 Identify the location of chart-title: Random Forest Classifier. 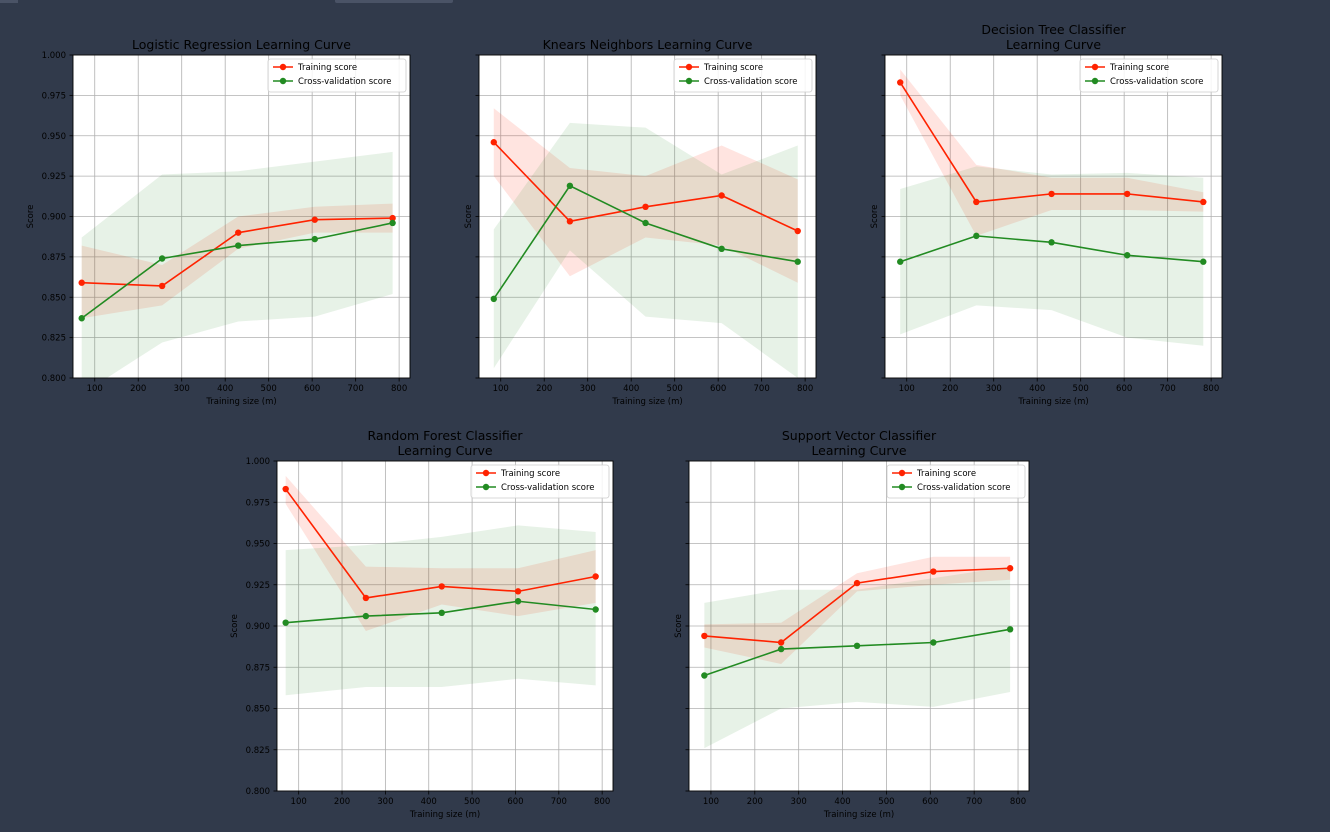
(445, 435).